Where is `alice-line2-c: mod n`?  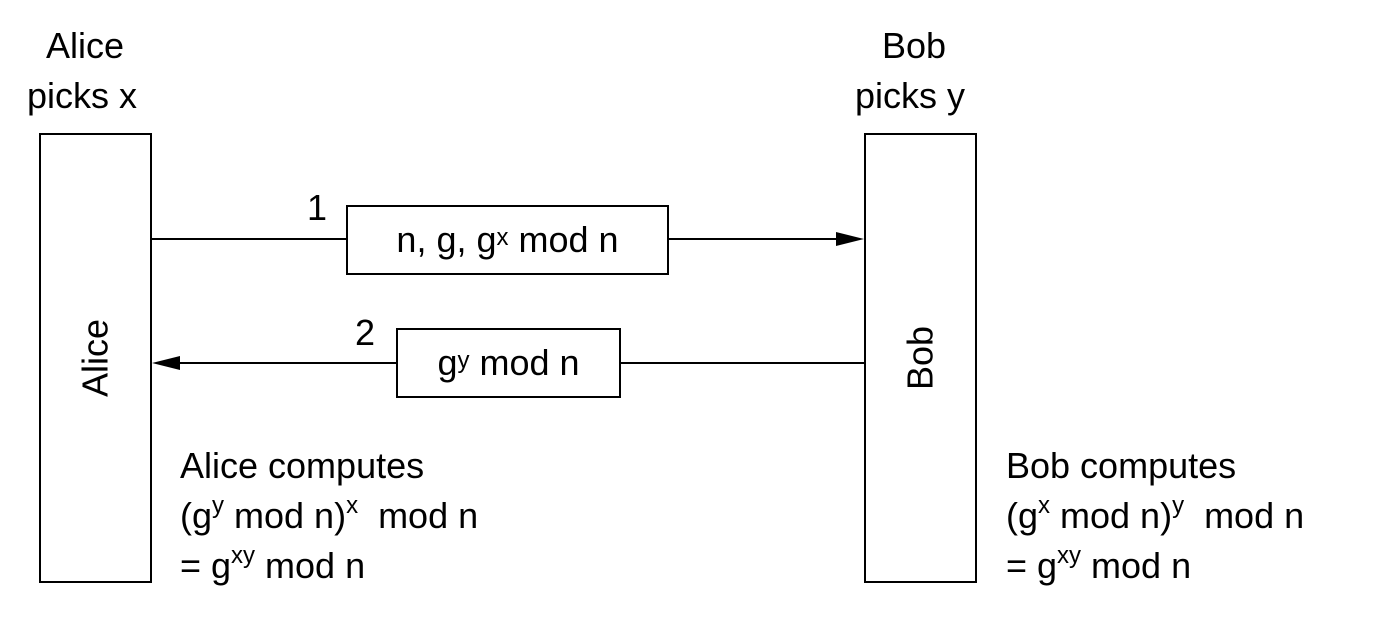
alice-line2-c: mod n is located at coordinates (418, 515).